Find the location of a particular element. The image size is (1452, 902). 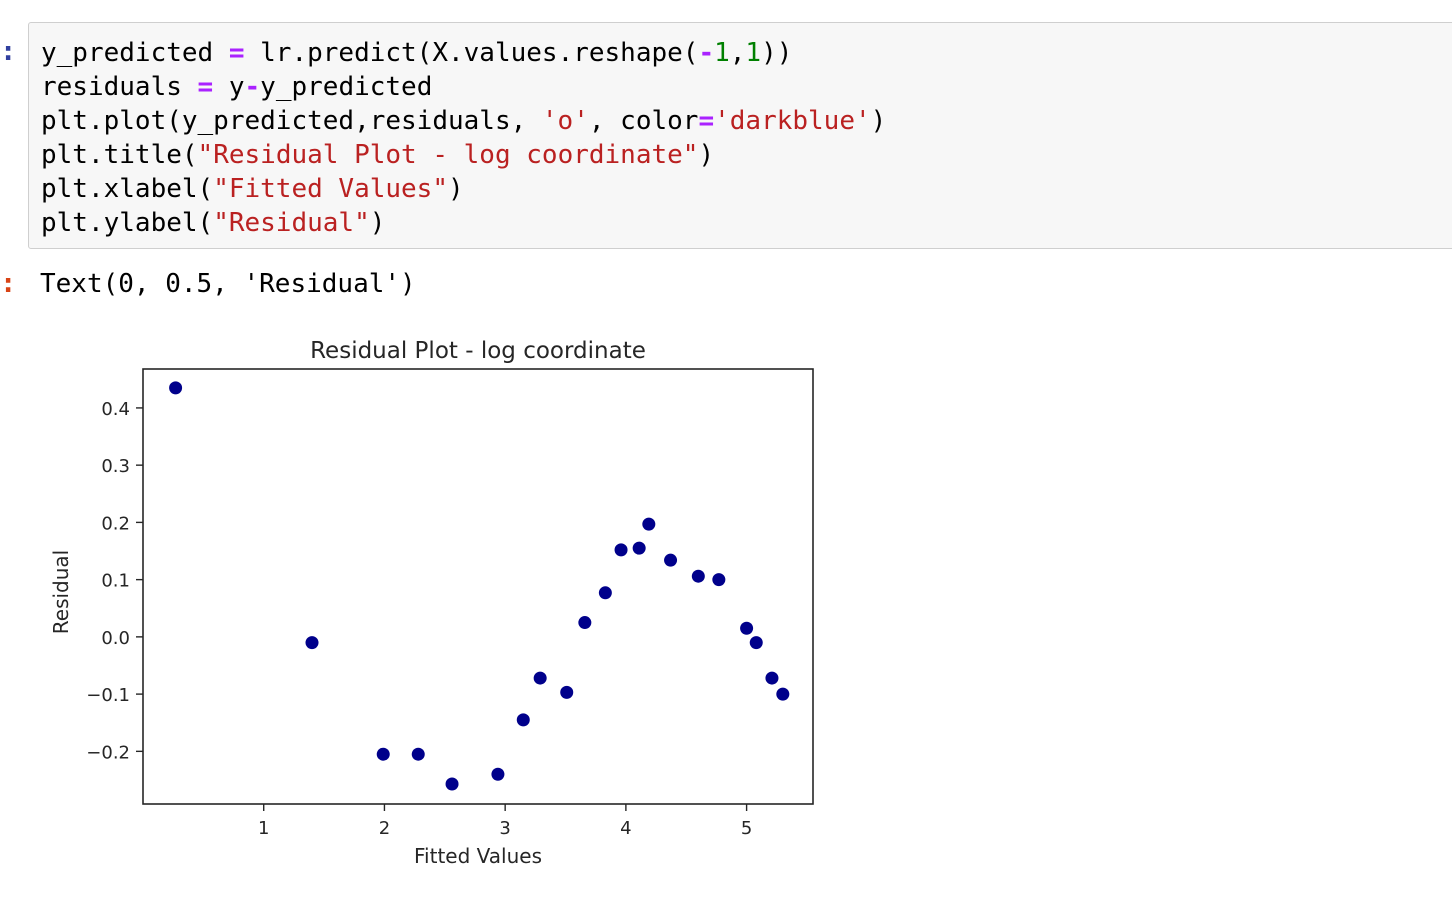

y-tick-label: 0.1 is located at coordinates (115, 581).